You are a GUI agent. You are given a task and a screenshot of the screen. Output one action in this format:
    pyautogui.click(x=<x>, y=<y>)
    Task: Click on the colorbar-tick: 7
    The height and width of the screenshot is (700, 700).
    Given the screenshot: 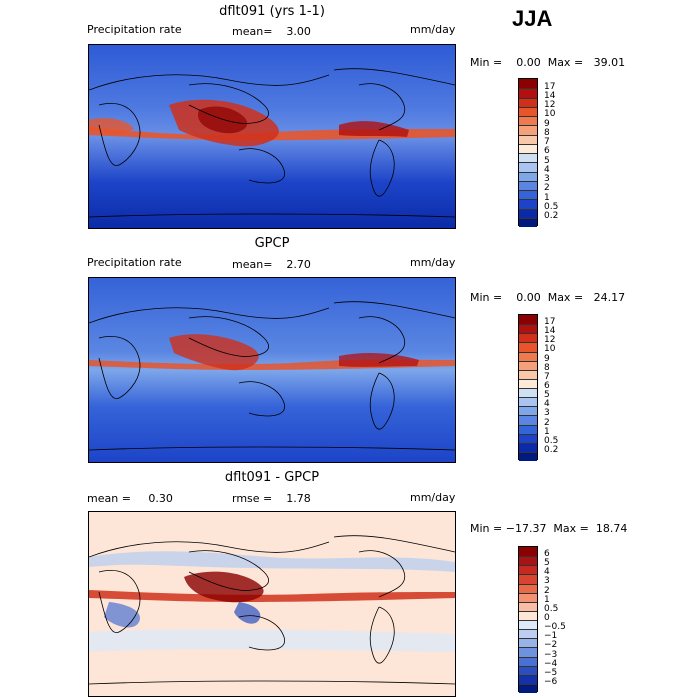 What is the action you would take?
    pyautogui.click(x=547, y=142)
    